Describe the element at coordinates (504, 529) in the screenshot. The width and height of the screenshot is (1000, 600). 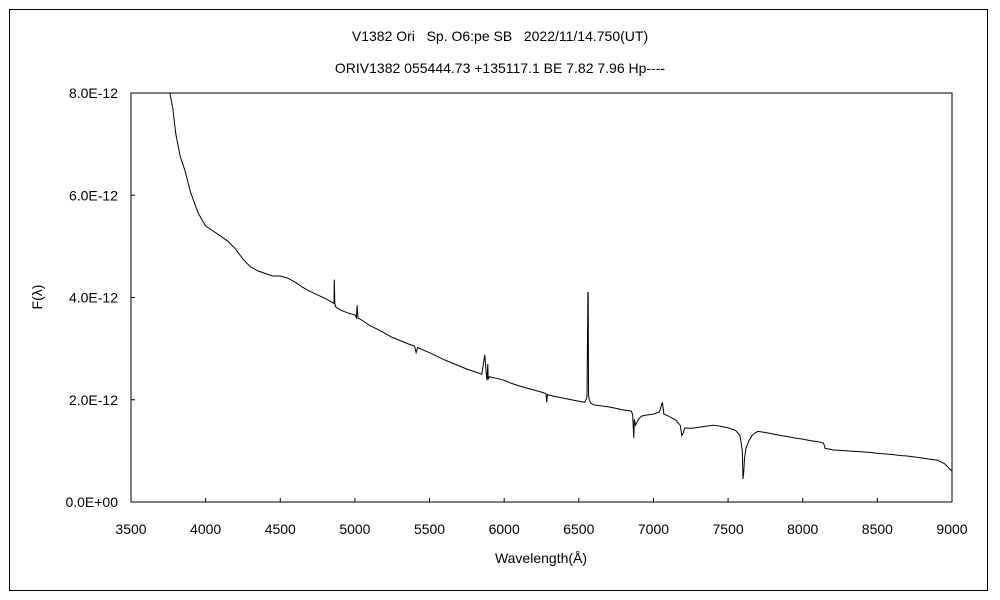
I see `x-tick-label: 6000` at that location.